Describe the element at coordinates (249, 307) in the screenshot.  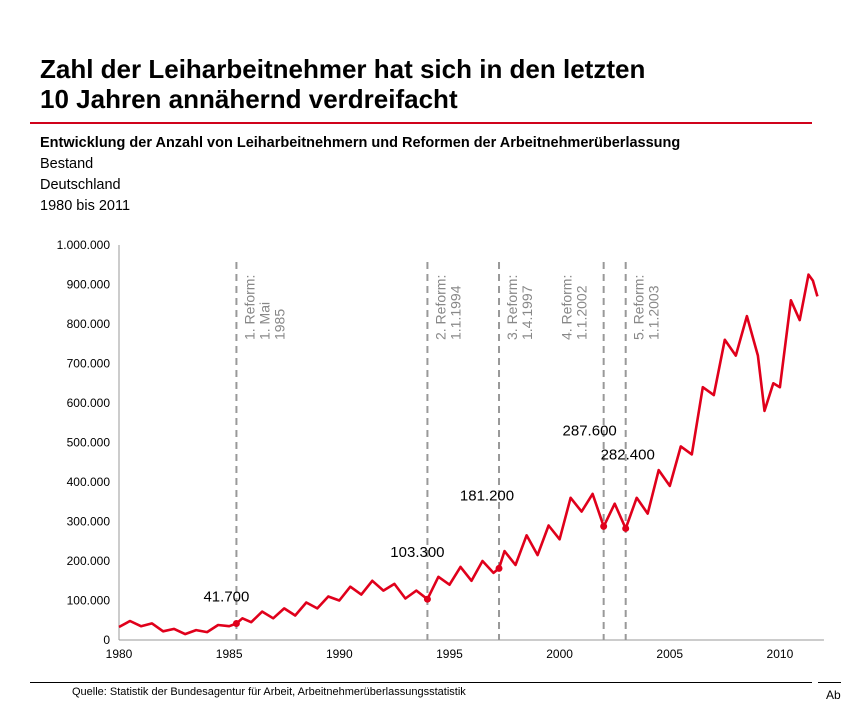
I see `reform-label: 1. Reform:` at that location.